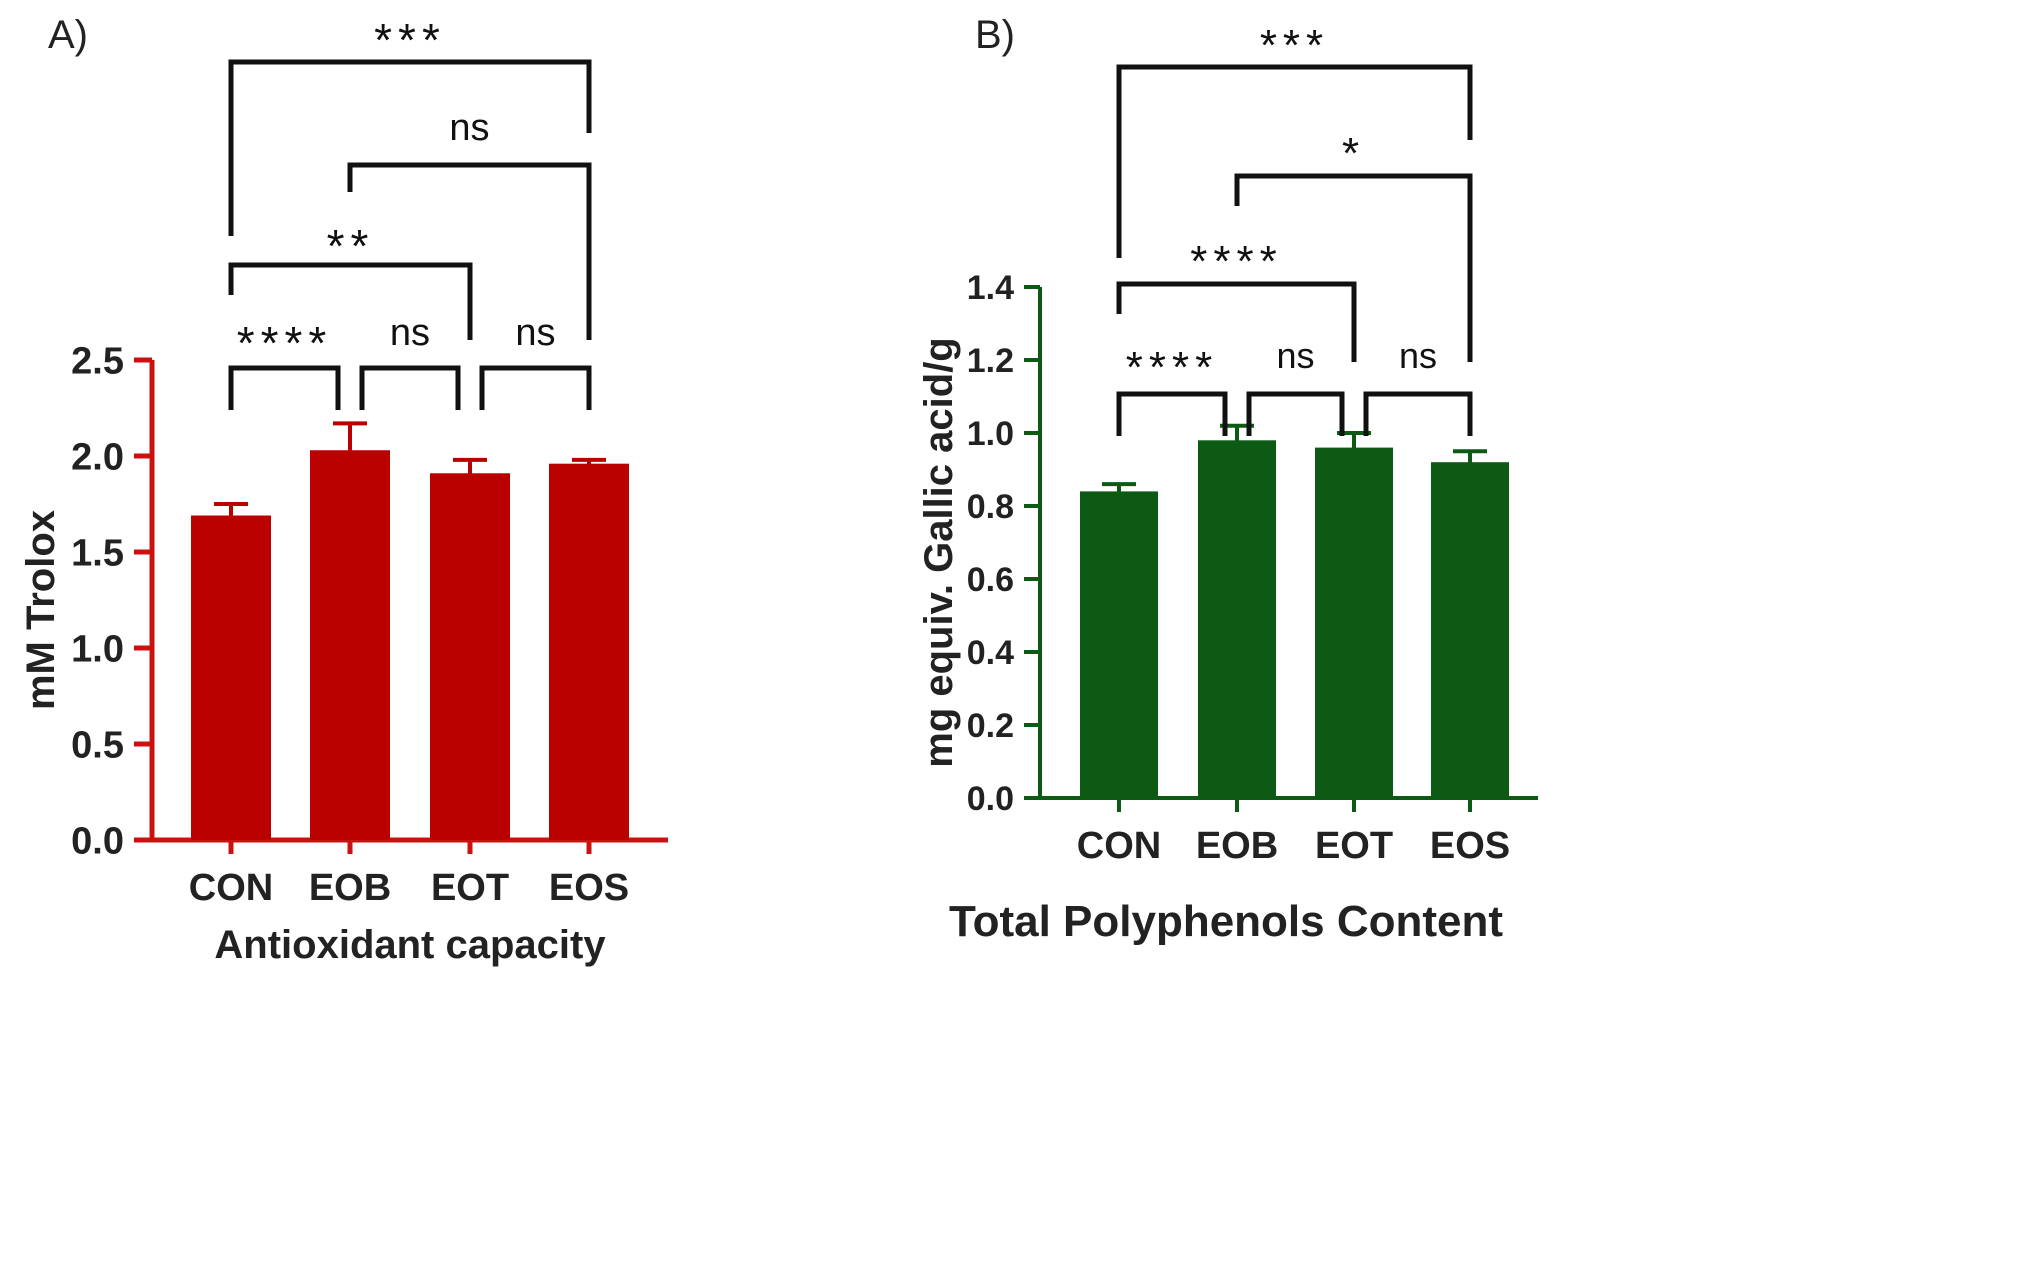 The height and width of the screenshot is (1273, 2035). What do you see at coordinates (41, 610) in the screenshot?
I see `y-axis-title: mM Trolox` at bounding box center [41, 610].